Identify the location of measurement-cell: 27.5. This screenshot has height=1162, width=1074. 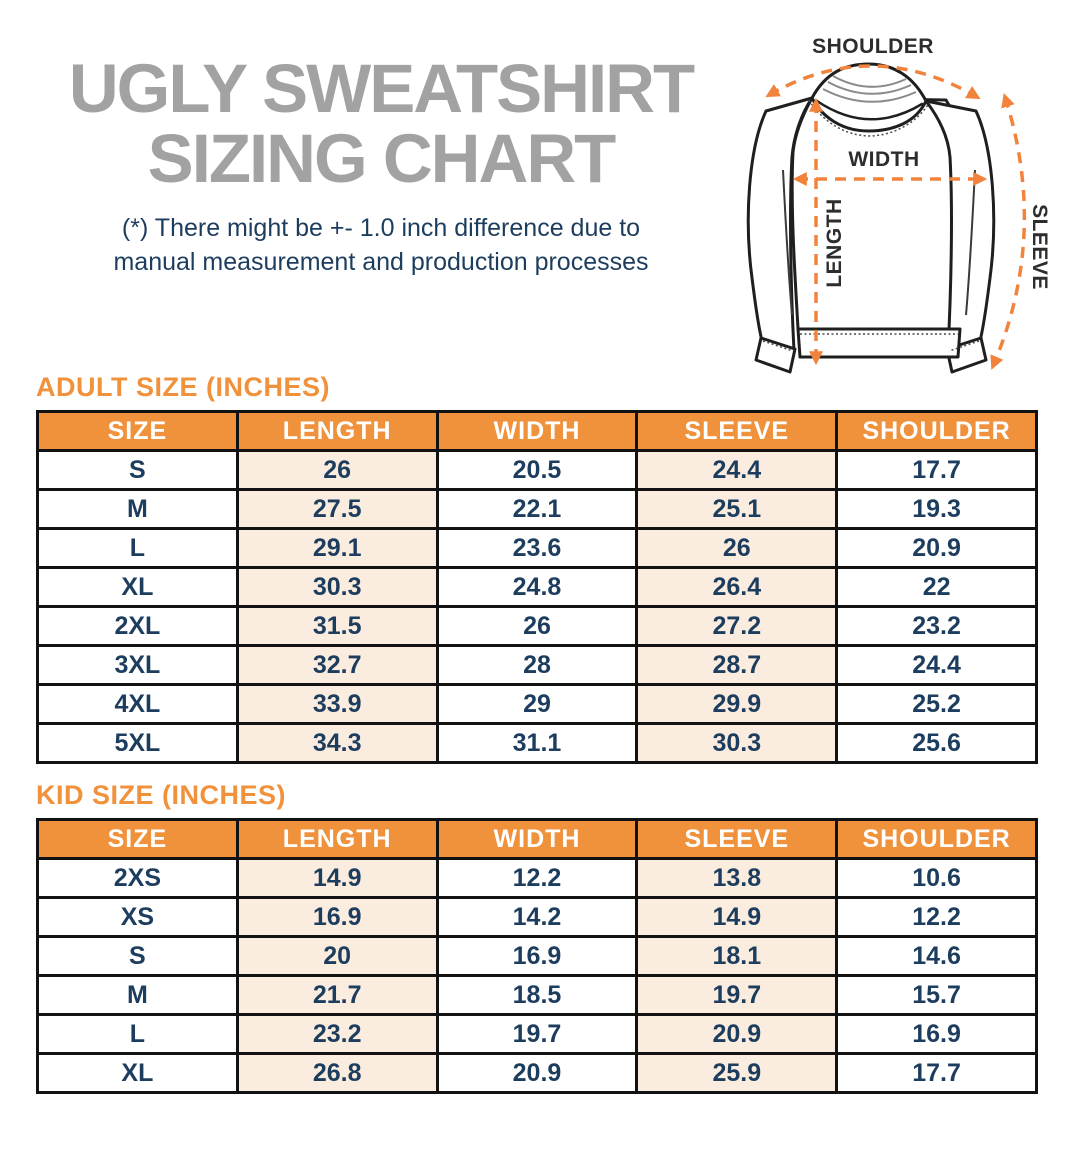
(337, 509).